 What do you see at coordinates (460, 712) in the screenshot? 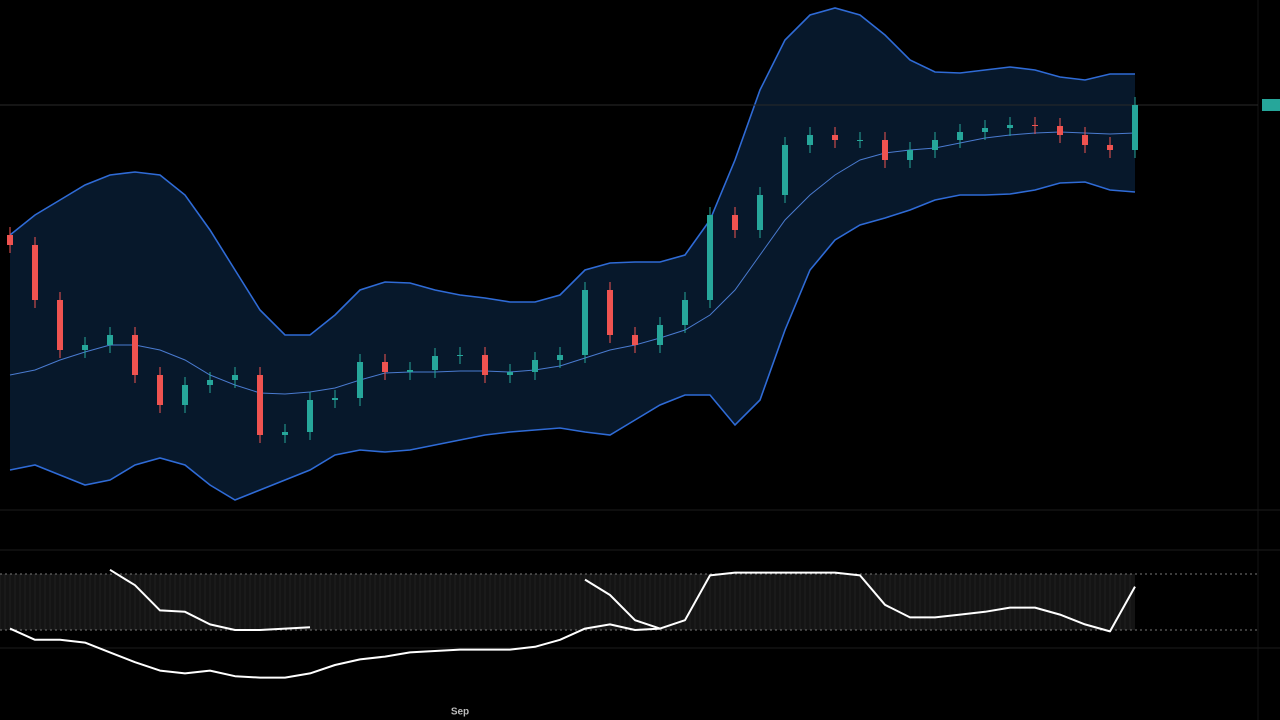
I see `x-tick-label: Sep` at bounding box center [460, 712].